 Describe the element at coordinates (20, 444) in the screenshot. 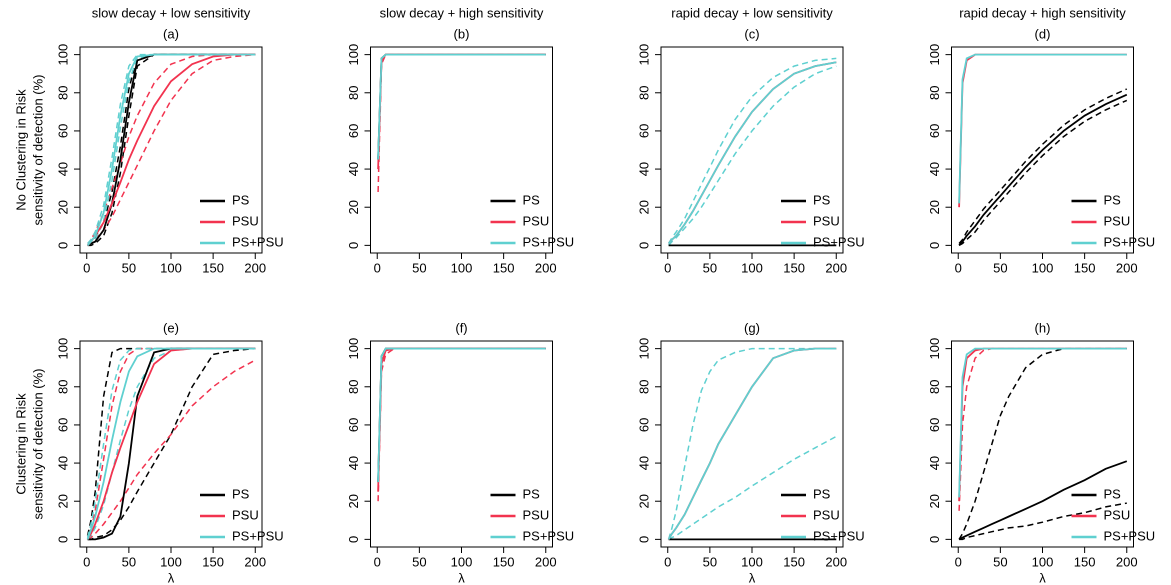

I see `y-axis-label: Clustering in Risk` at that location.